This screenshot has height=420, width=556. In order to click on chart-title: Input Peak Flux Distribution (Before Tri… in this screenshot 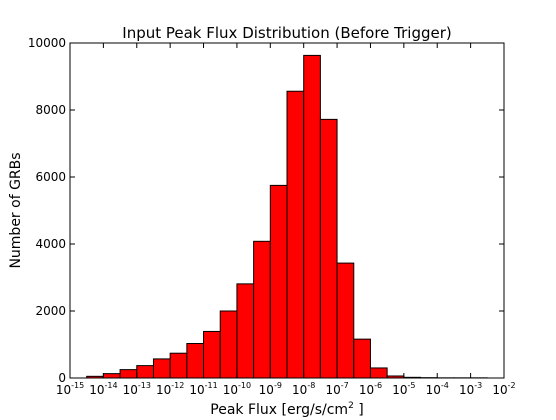, I will do `click(286, 33)`.